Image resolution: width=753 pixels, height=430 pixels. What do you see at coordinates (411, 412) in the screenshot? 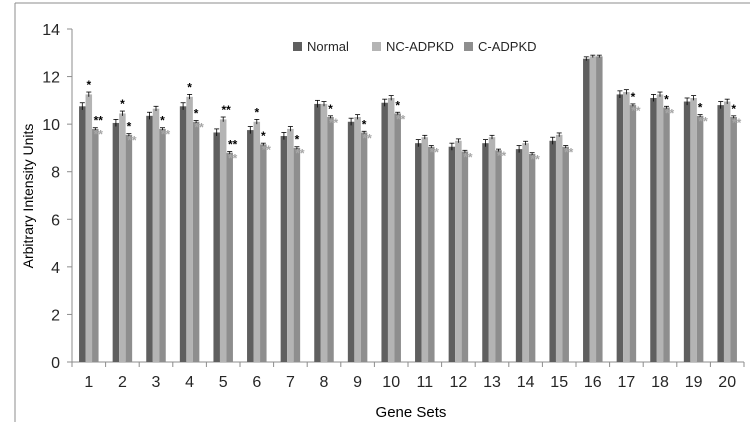
I see `x-axis-label: Gene Sets` at bounding box center [411, 412].